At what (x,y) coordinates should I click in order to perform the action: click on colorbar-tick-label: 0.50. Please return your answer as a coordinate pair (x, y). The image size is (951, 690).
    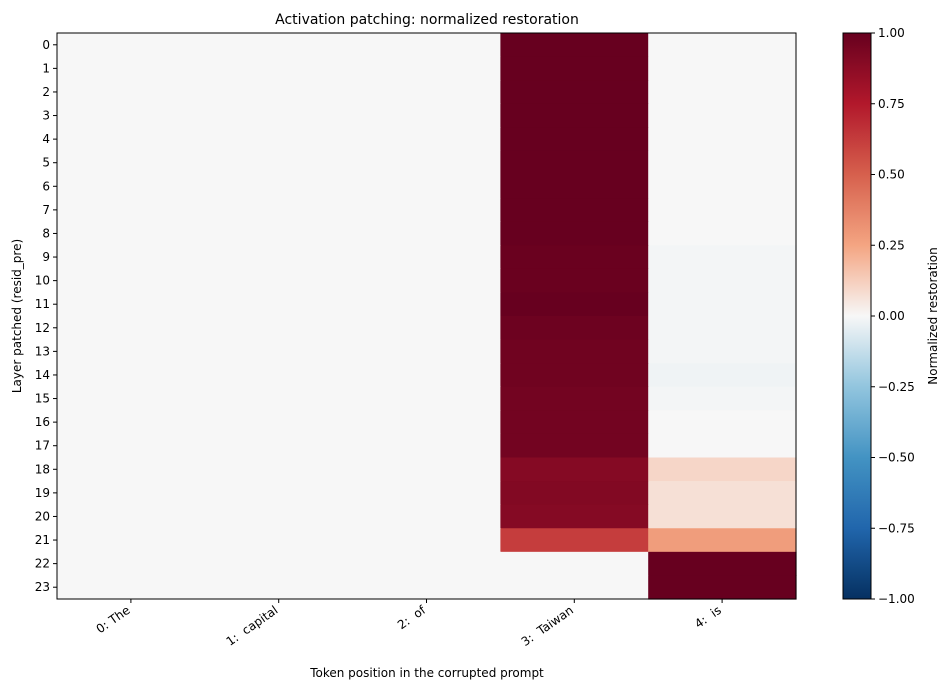
    Looking at the image, I should click on (891, 175).